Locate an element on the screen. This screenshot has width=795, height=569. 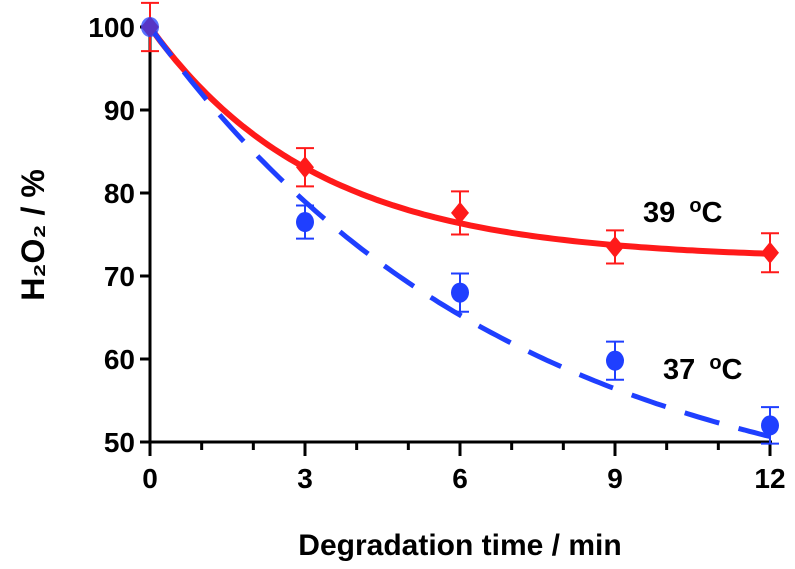
y-tick-label: 60 is located at coordinates (119, 359).